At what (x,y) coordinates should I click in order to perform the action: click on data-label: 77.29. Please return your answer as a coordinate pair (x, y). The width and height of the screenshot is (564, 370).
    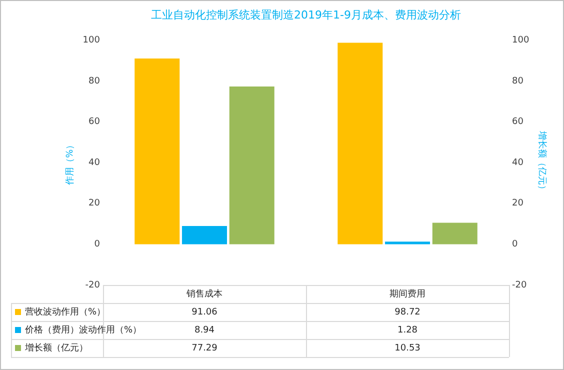
    Looking at the image, I should click on (205, 348).